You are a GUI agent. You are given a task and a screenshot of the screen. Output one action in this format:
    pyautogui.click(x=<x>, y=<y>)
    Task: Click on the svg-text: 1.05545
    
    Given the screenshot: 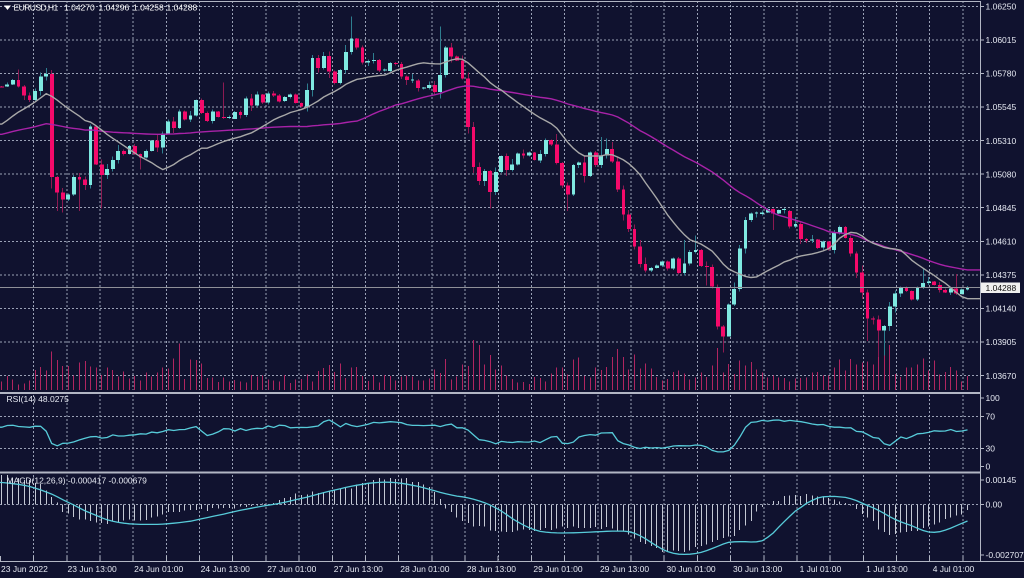 What is the action you would take?
    pyautogui.click(x=1001, y=107)
    